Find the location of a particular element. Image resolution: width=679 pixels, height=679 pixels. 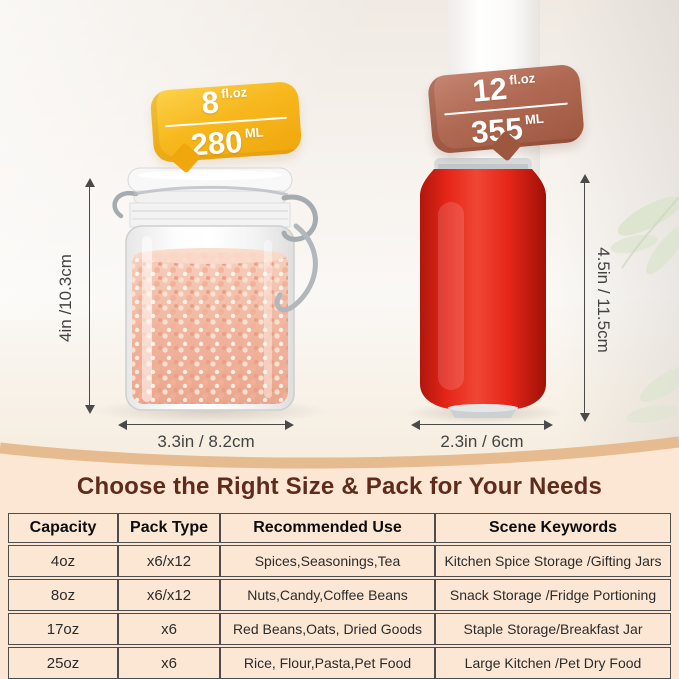

can-volume-callout: 12fl.oz 355ML is located at coordinates (506, 112).